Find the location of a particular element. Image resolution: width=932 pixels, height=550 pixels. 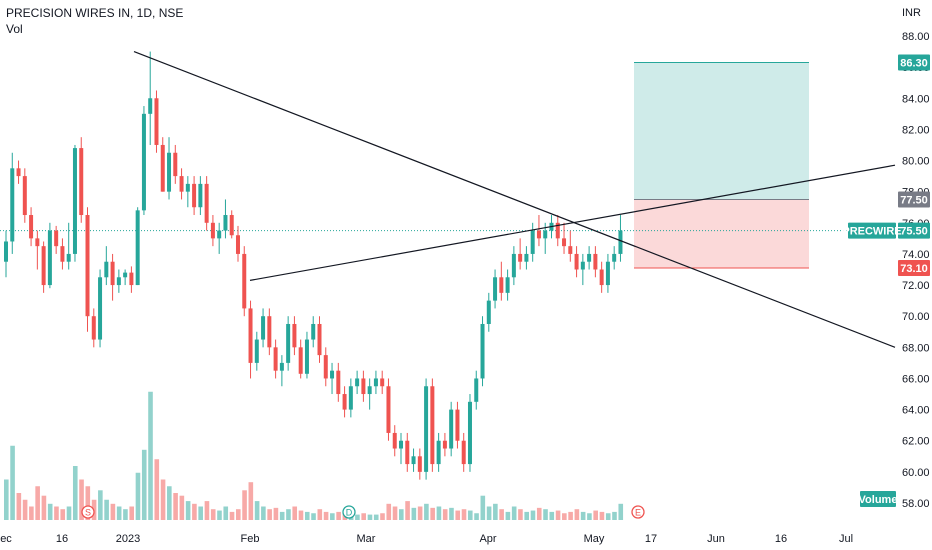

trendline-up is located at coordinates (572, 222).